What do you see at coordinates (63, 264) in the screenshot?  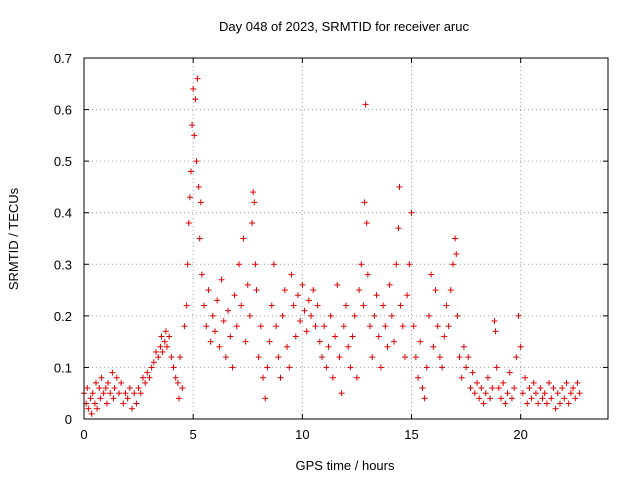 I see `y-tick-label: 0.3` at bounding box center [63, 264].